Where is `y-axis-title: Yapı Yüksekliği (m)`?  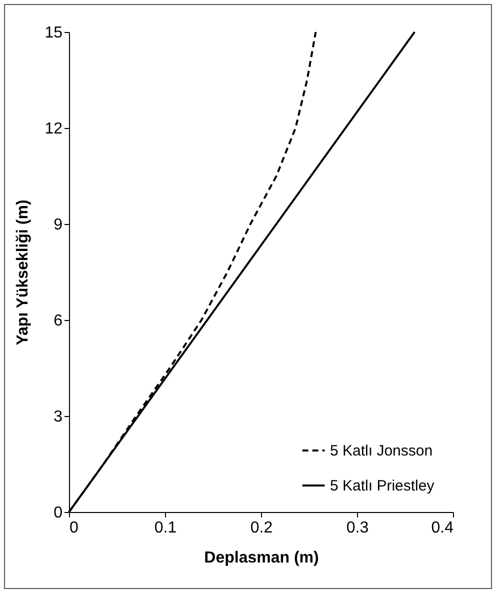 y-axis-title: Yapı Yüksekliği (m) is located at coordinates (23, 273).